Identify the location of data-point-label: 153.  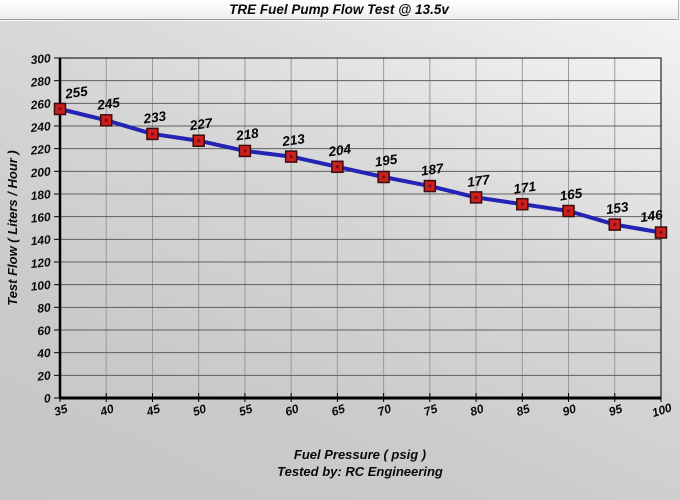
(617, 208).